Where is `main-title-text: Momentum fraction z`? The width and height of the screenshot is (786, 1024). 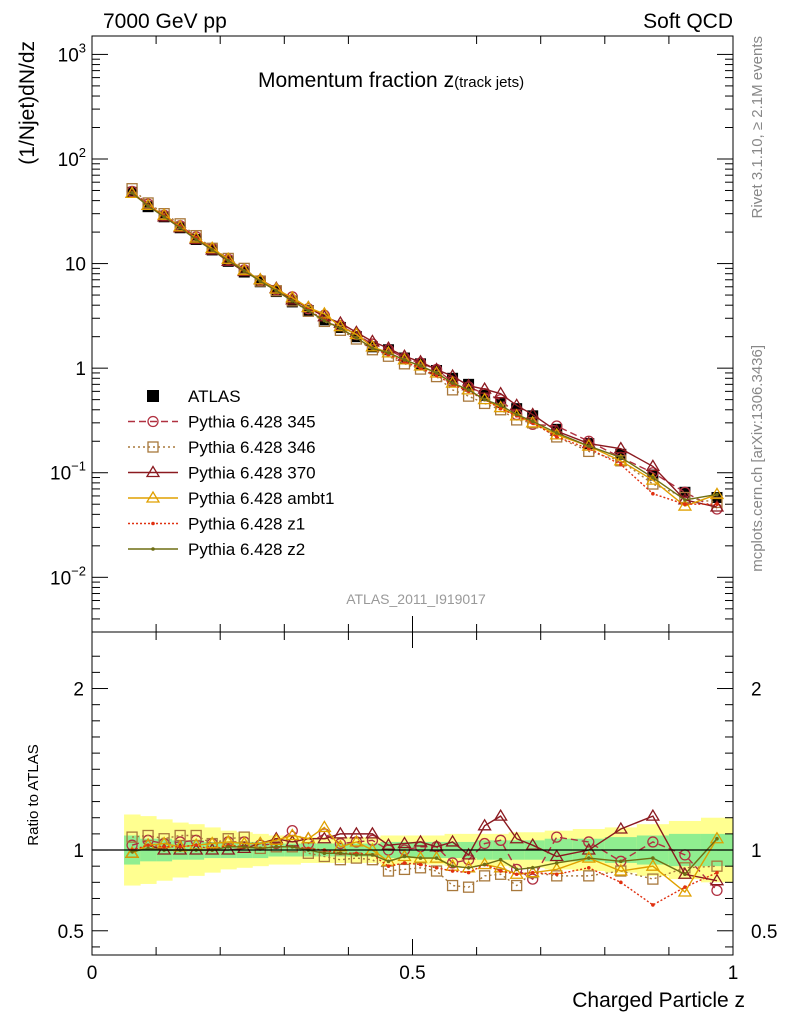
main-title-text: Momentum fraction z is located at coordinates (356, 80).